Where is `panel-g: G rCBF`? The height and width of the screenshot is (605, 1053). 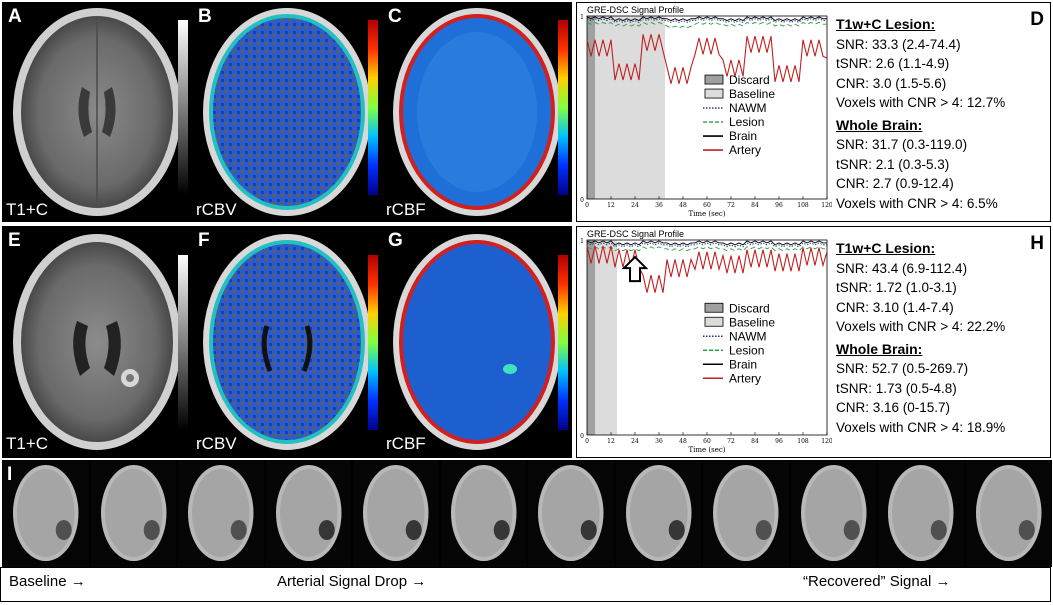 panel-g: G rCBF is located at coordinates (477, 342).